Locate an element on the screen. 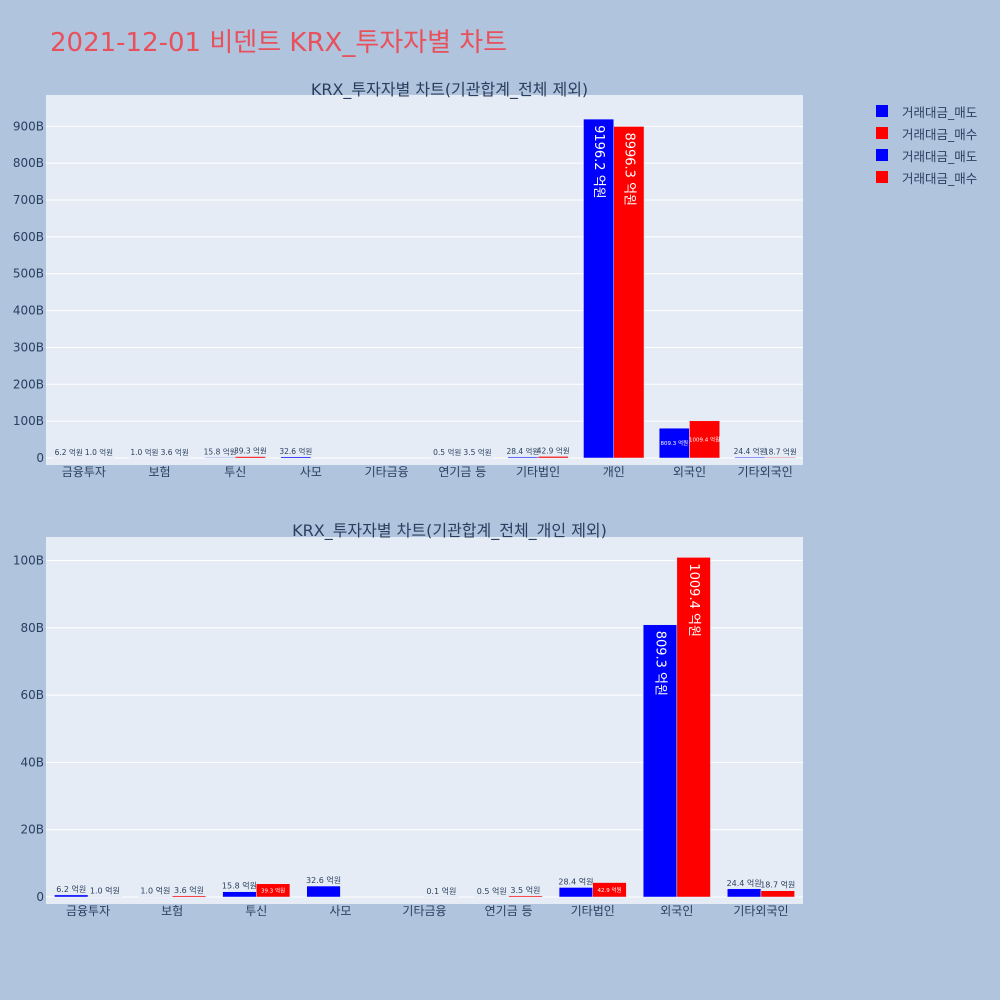  bar-data-label: 18.7 억원 is located at coordinates (780, 451).